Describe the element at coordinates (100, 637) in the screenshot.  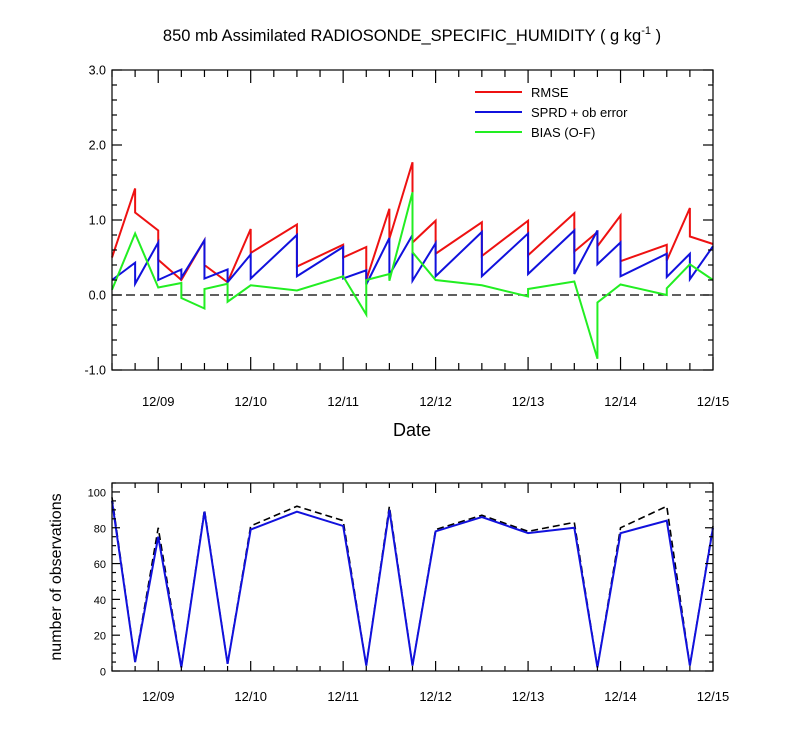
I see `y-tick-label: 20` at that location.